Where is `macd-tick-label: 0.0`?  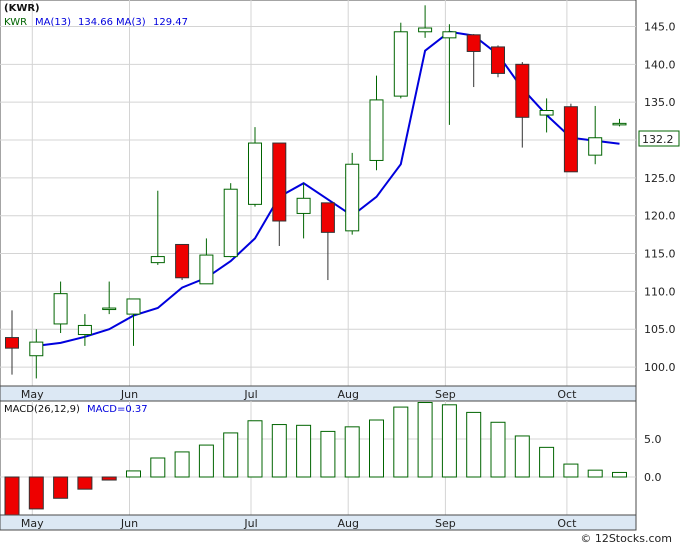
macd-tick-label: 0.0 is located at coordinates (653, 477).